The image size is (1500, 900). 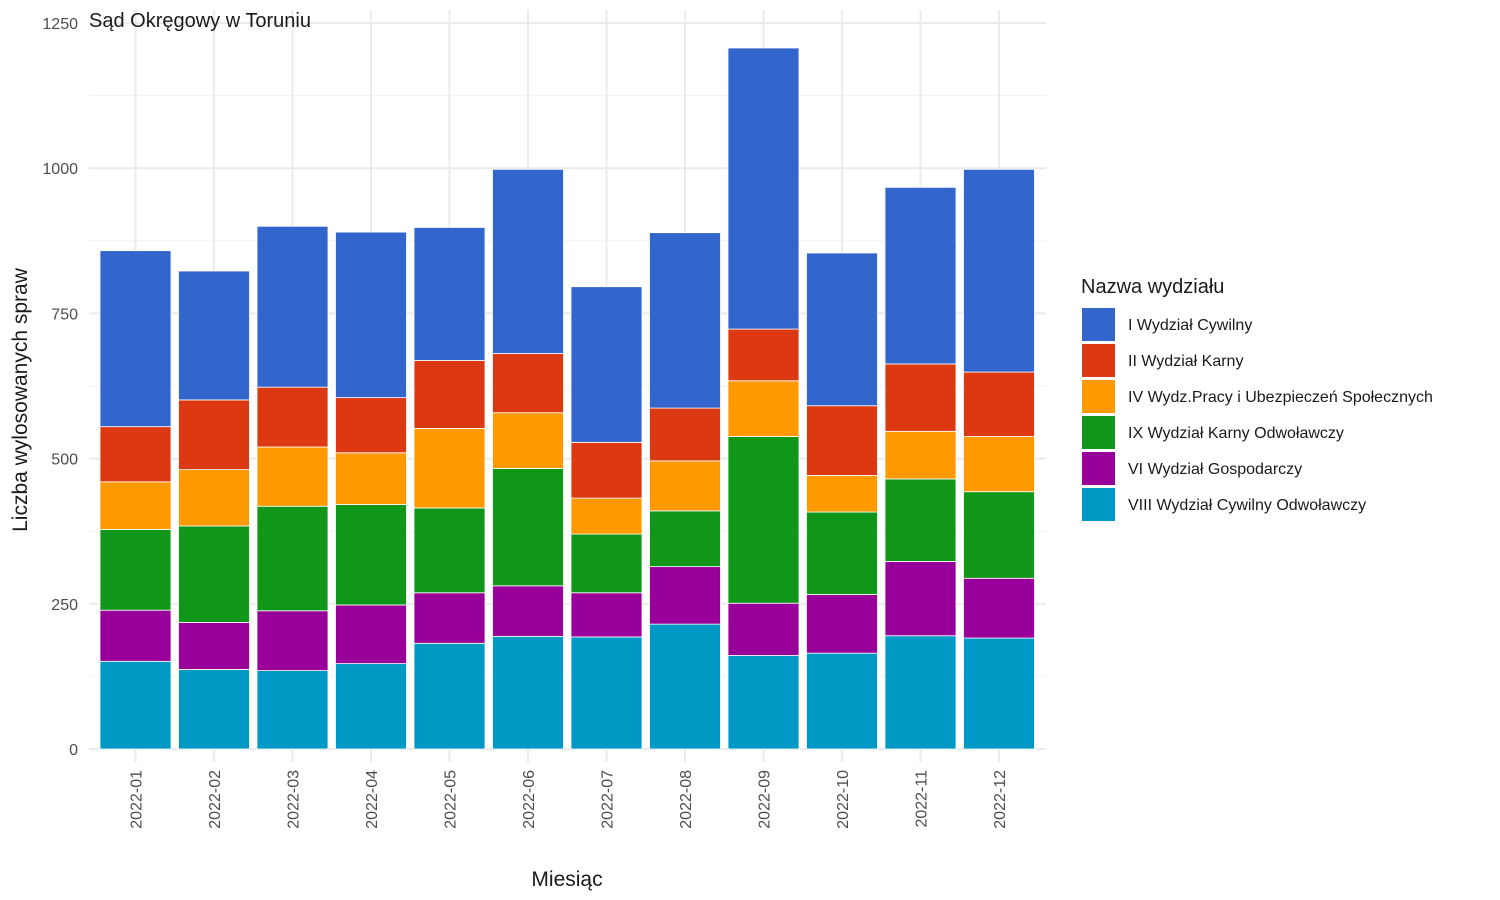 What do you see at coordinates (1190, 325) in the screenshot?
I see `legend-label: I Wydział Cywilny` at bounding box center [1190, 325].